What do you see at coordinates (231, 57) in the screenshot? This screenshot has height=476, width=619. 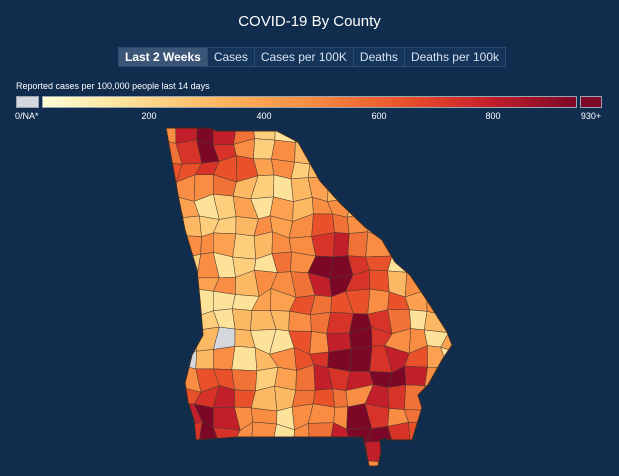 I see `tab-cases: Cases` at bounding box center [231, 57].